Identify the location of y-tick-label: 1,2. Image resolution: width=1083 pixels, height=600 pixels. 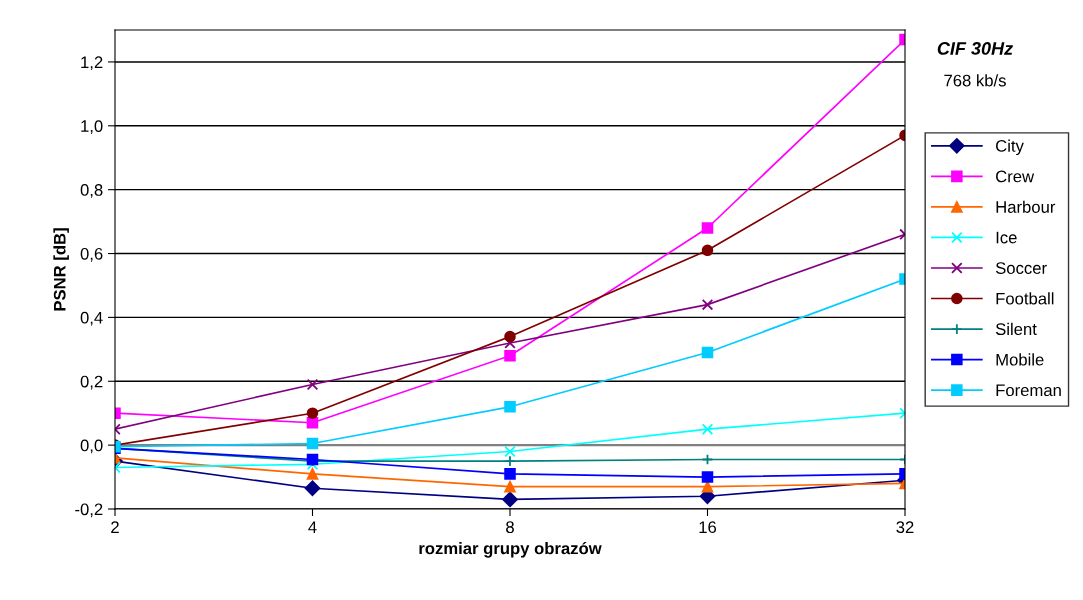
(92, 63).